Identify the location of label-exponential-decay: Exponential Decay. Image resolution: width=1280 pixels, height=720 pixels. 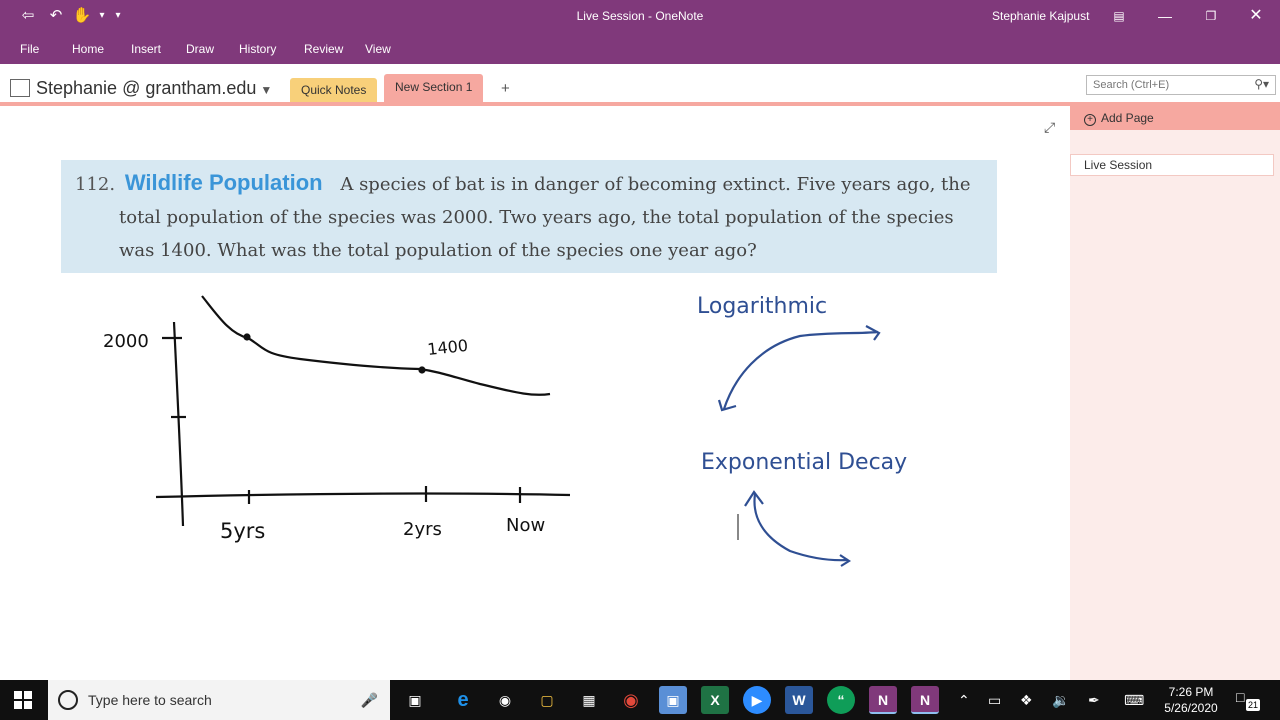
(804, 462).